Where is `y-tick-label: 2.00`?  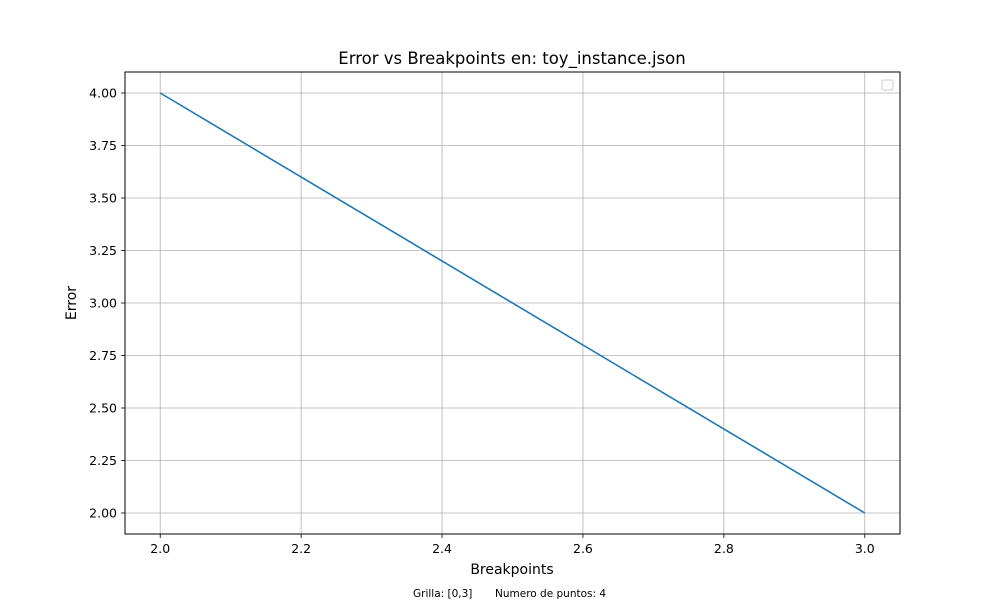
y-tick-label: 2.00 is located at coordinates (103, 513).